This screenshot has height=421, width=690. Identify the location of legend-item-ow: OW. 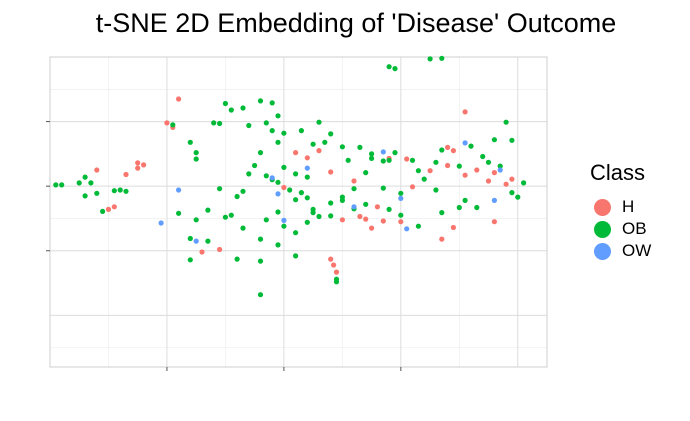
(620, 251).